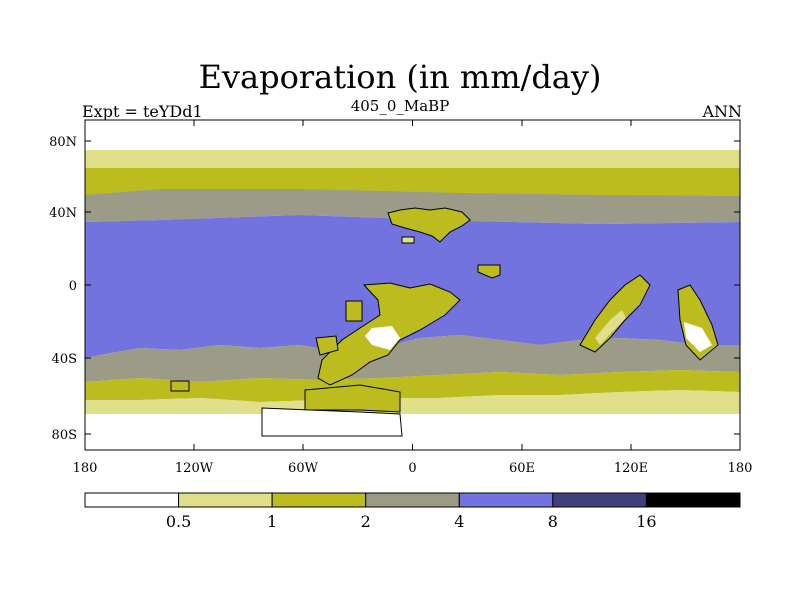  I want to click on island-east, so click(489, 271).